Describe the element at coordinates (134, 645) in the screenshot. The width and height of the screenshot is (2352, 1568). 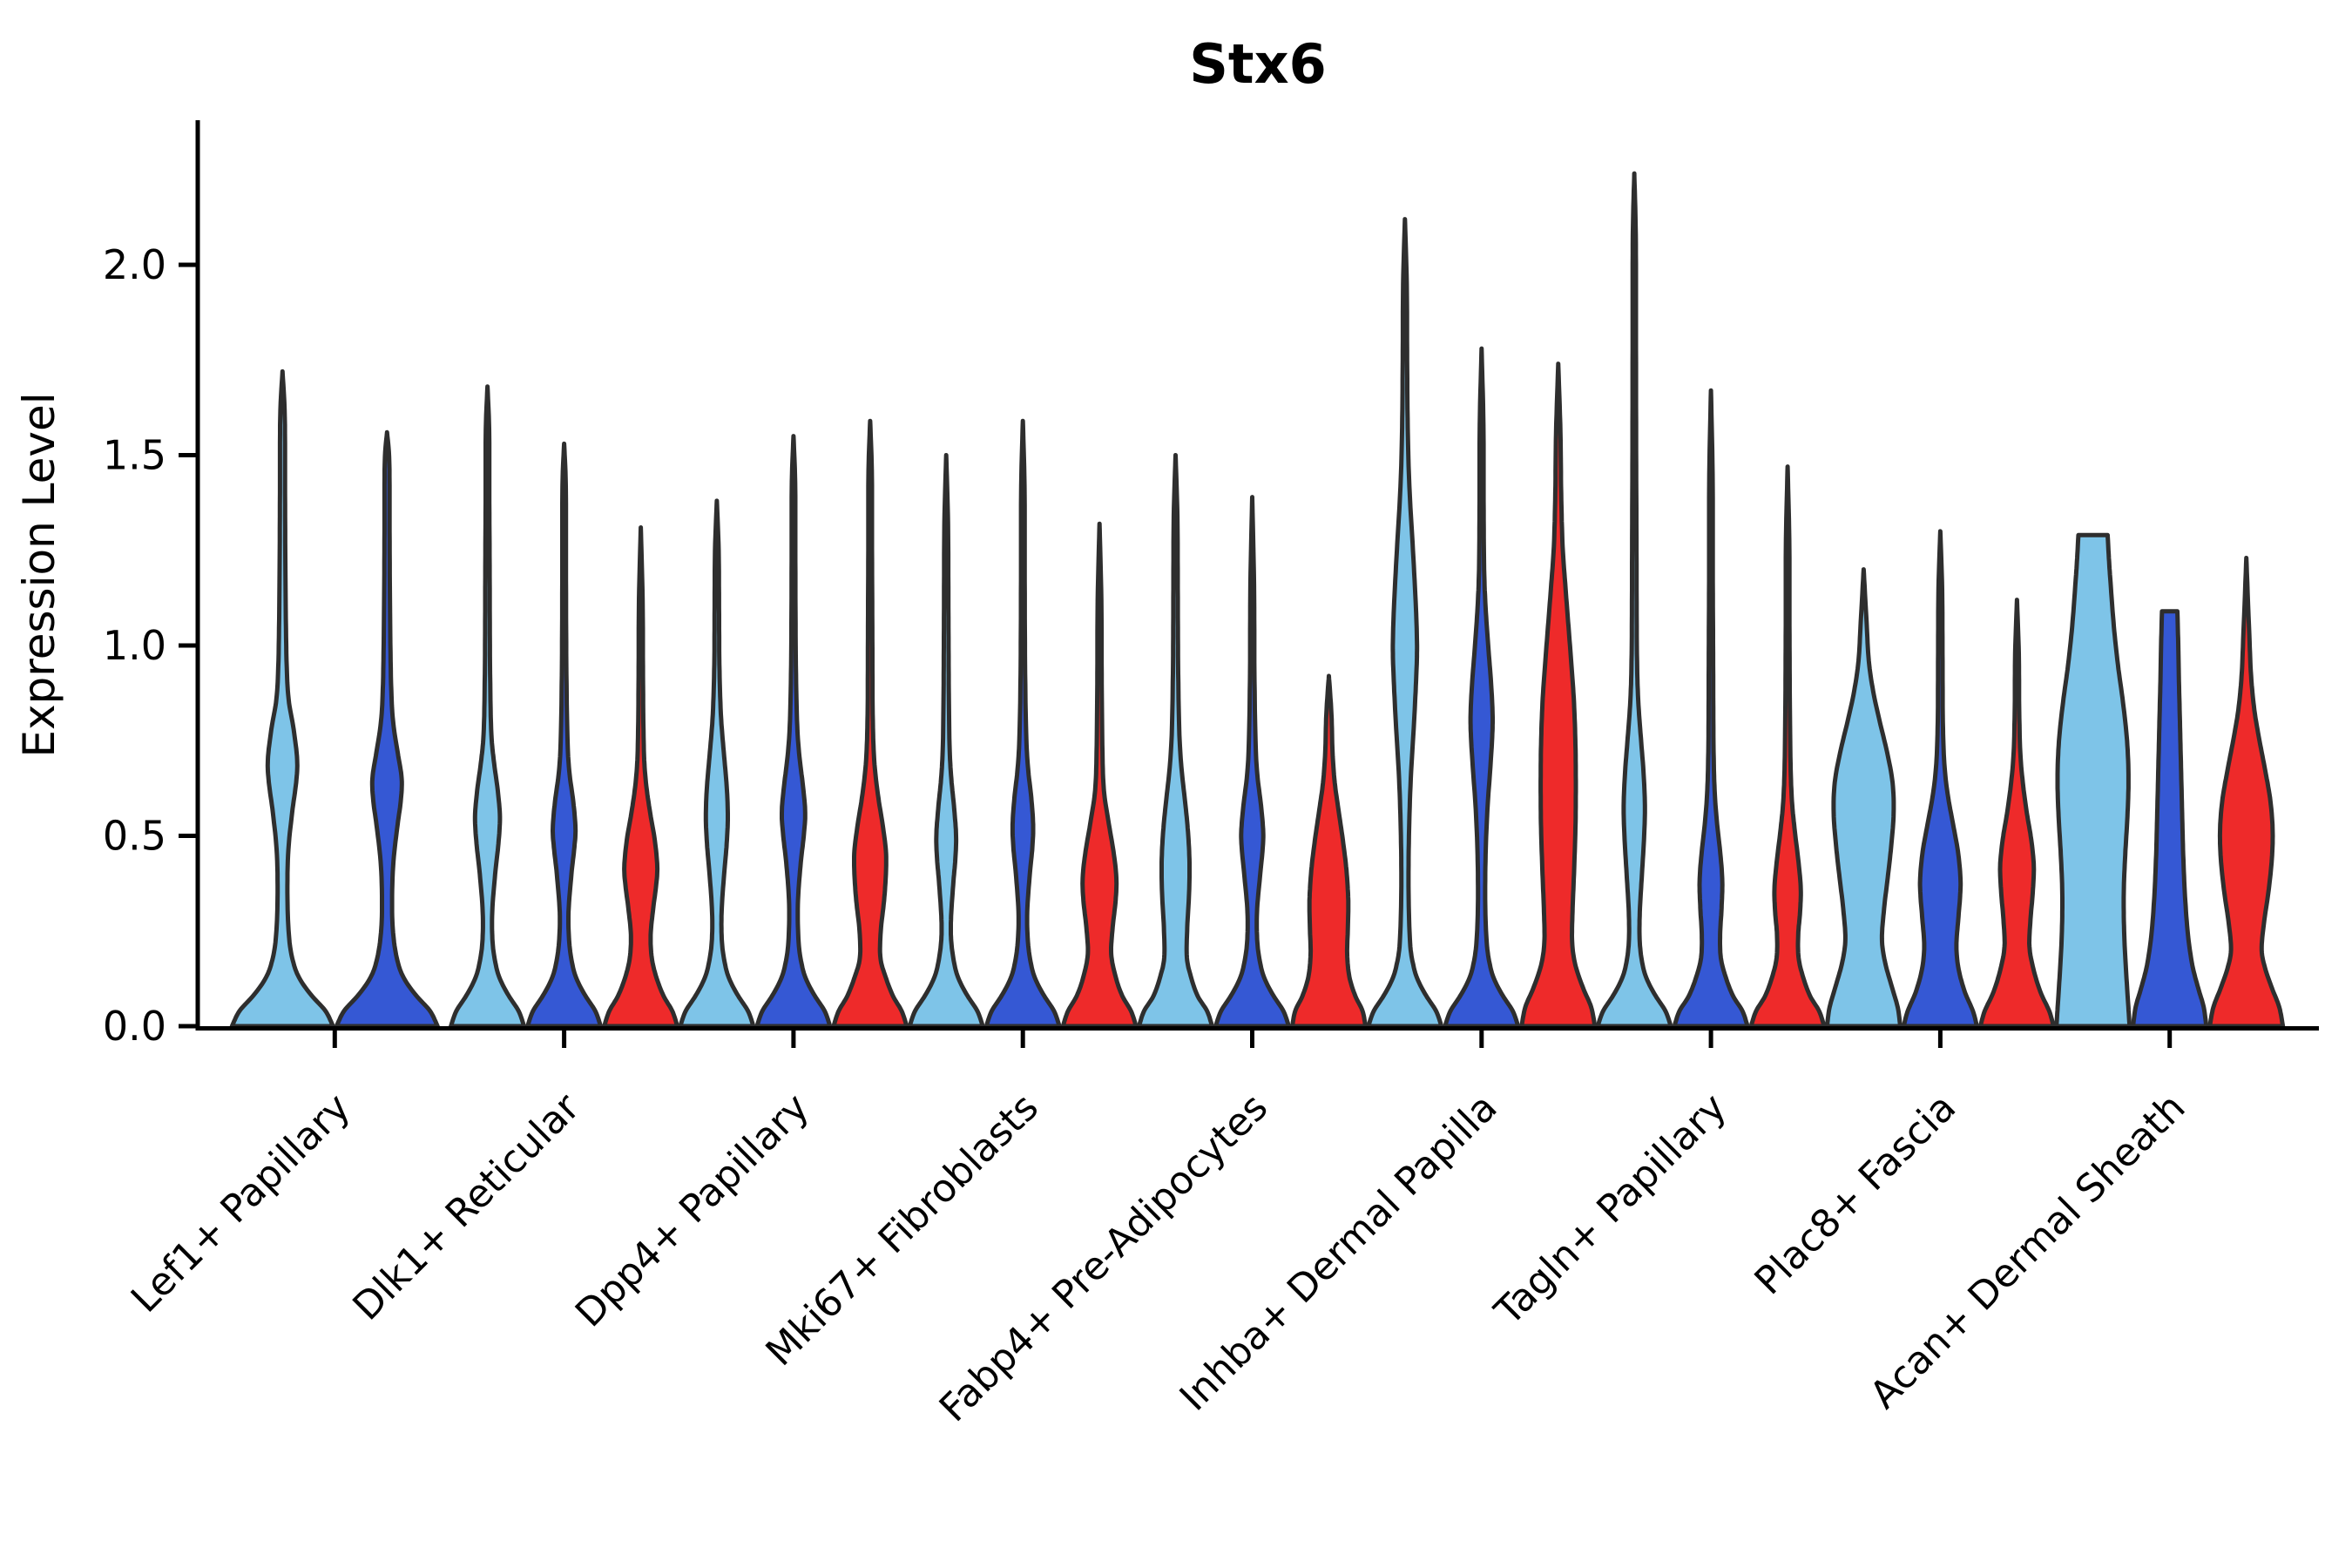
I see `y-tick-label: 1.0` at that location.